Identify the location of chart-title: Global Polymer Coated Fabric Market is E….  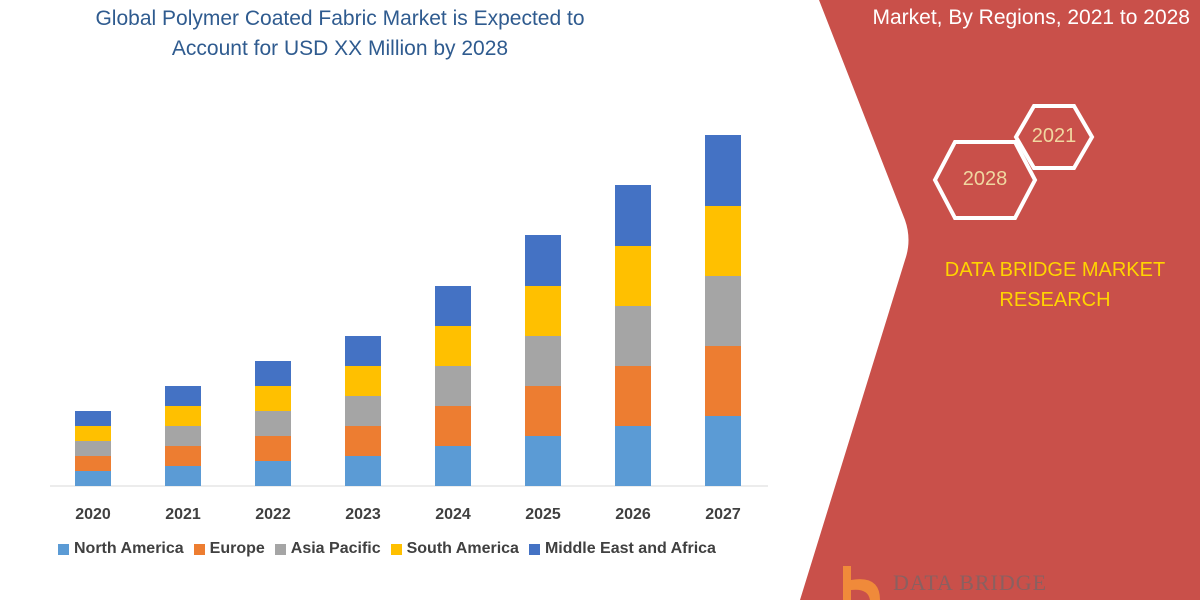
(340, 33).